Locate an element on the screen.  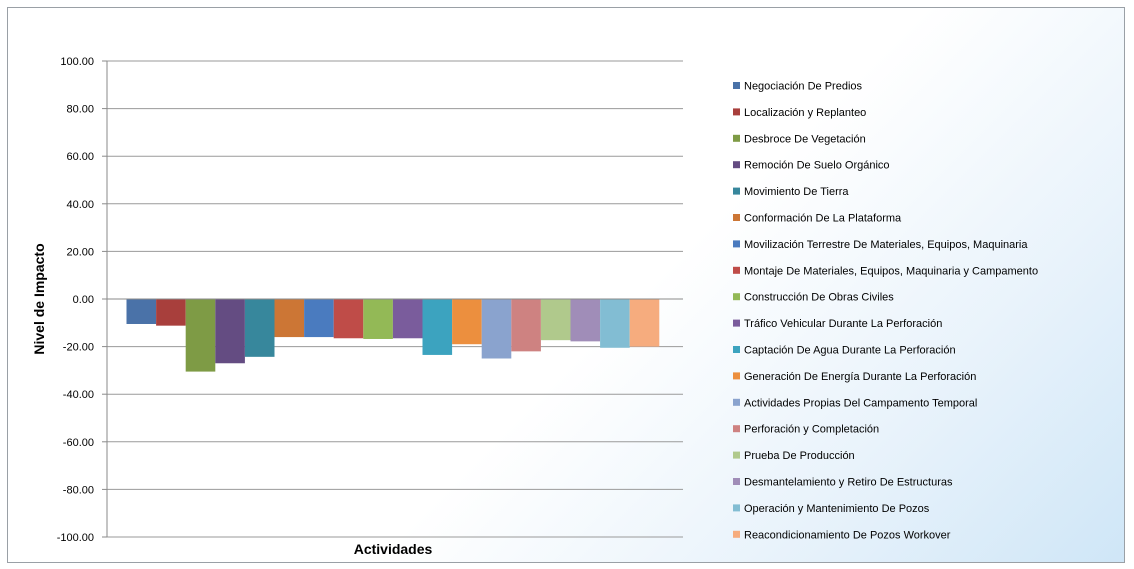
y-tick-label: -80.00 is located at coordinates (78, 490).